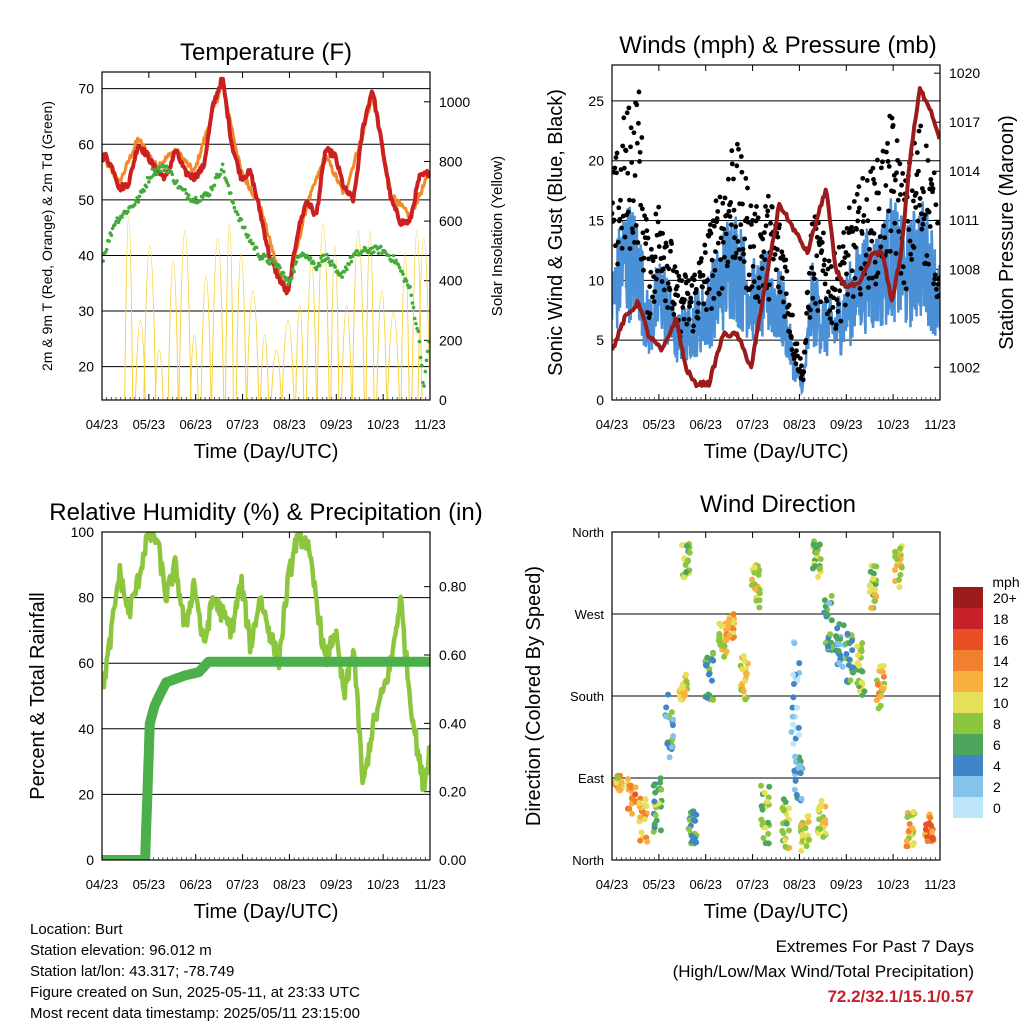  Describe the element at coordinates (997, 745) in the screenshot. I see `colorbar-tick-label: 6` at that location.